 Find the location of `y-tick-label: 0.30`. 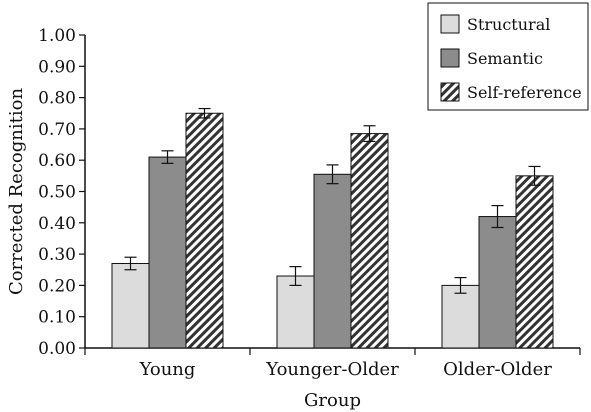

y-tick-label: 0.30 is located at coordinates (57, 255).